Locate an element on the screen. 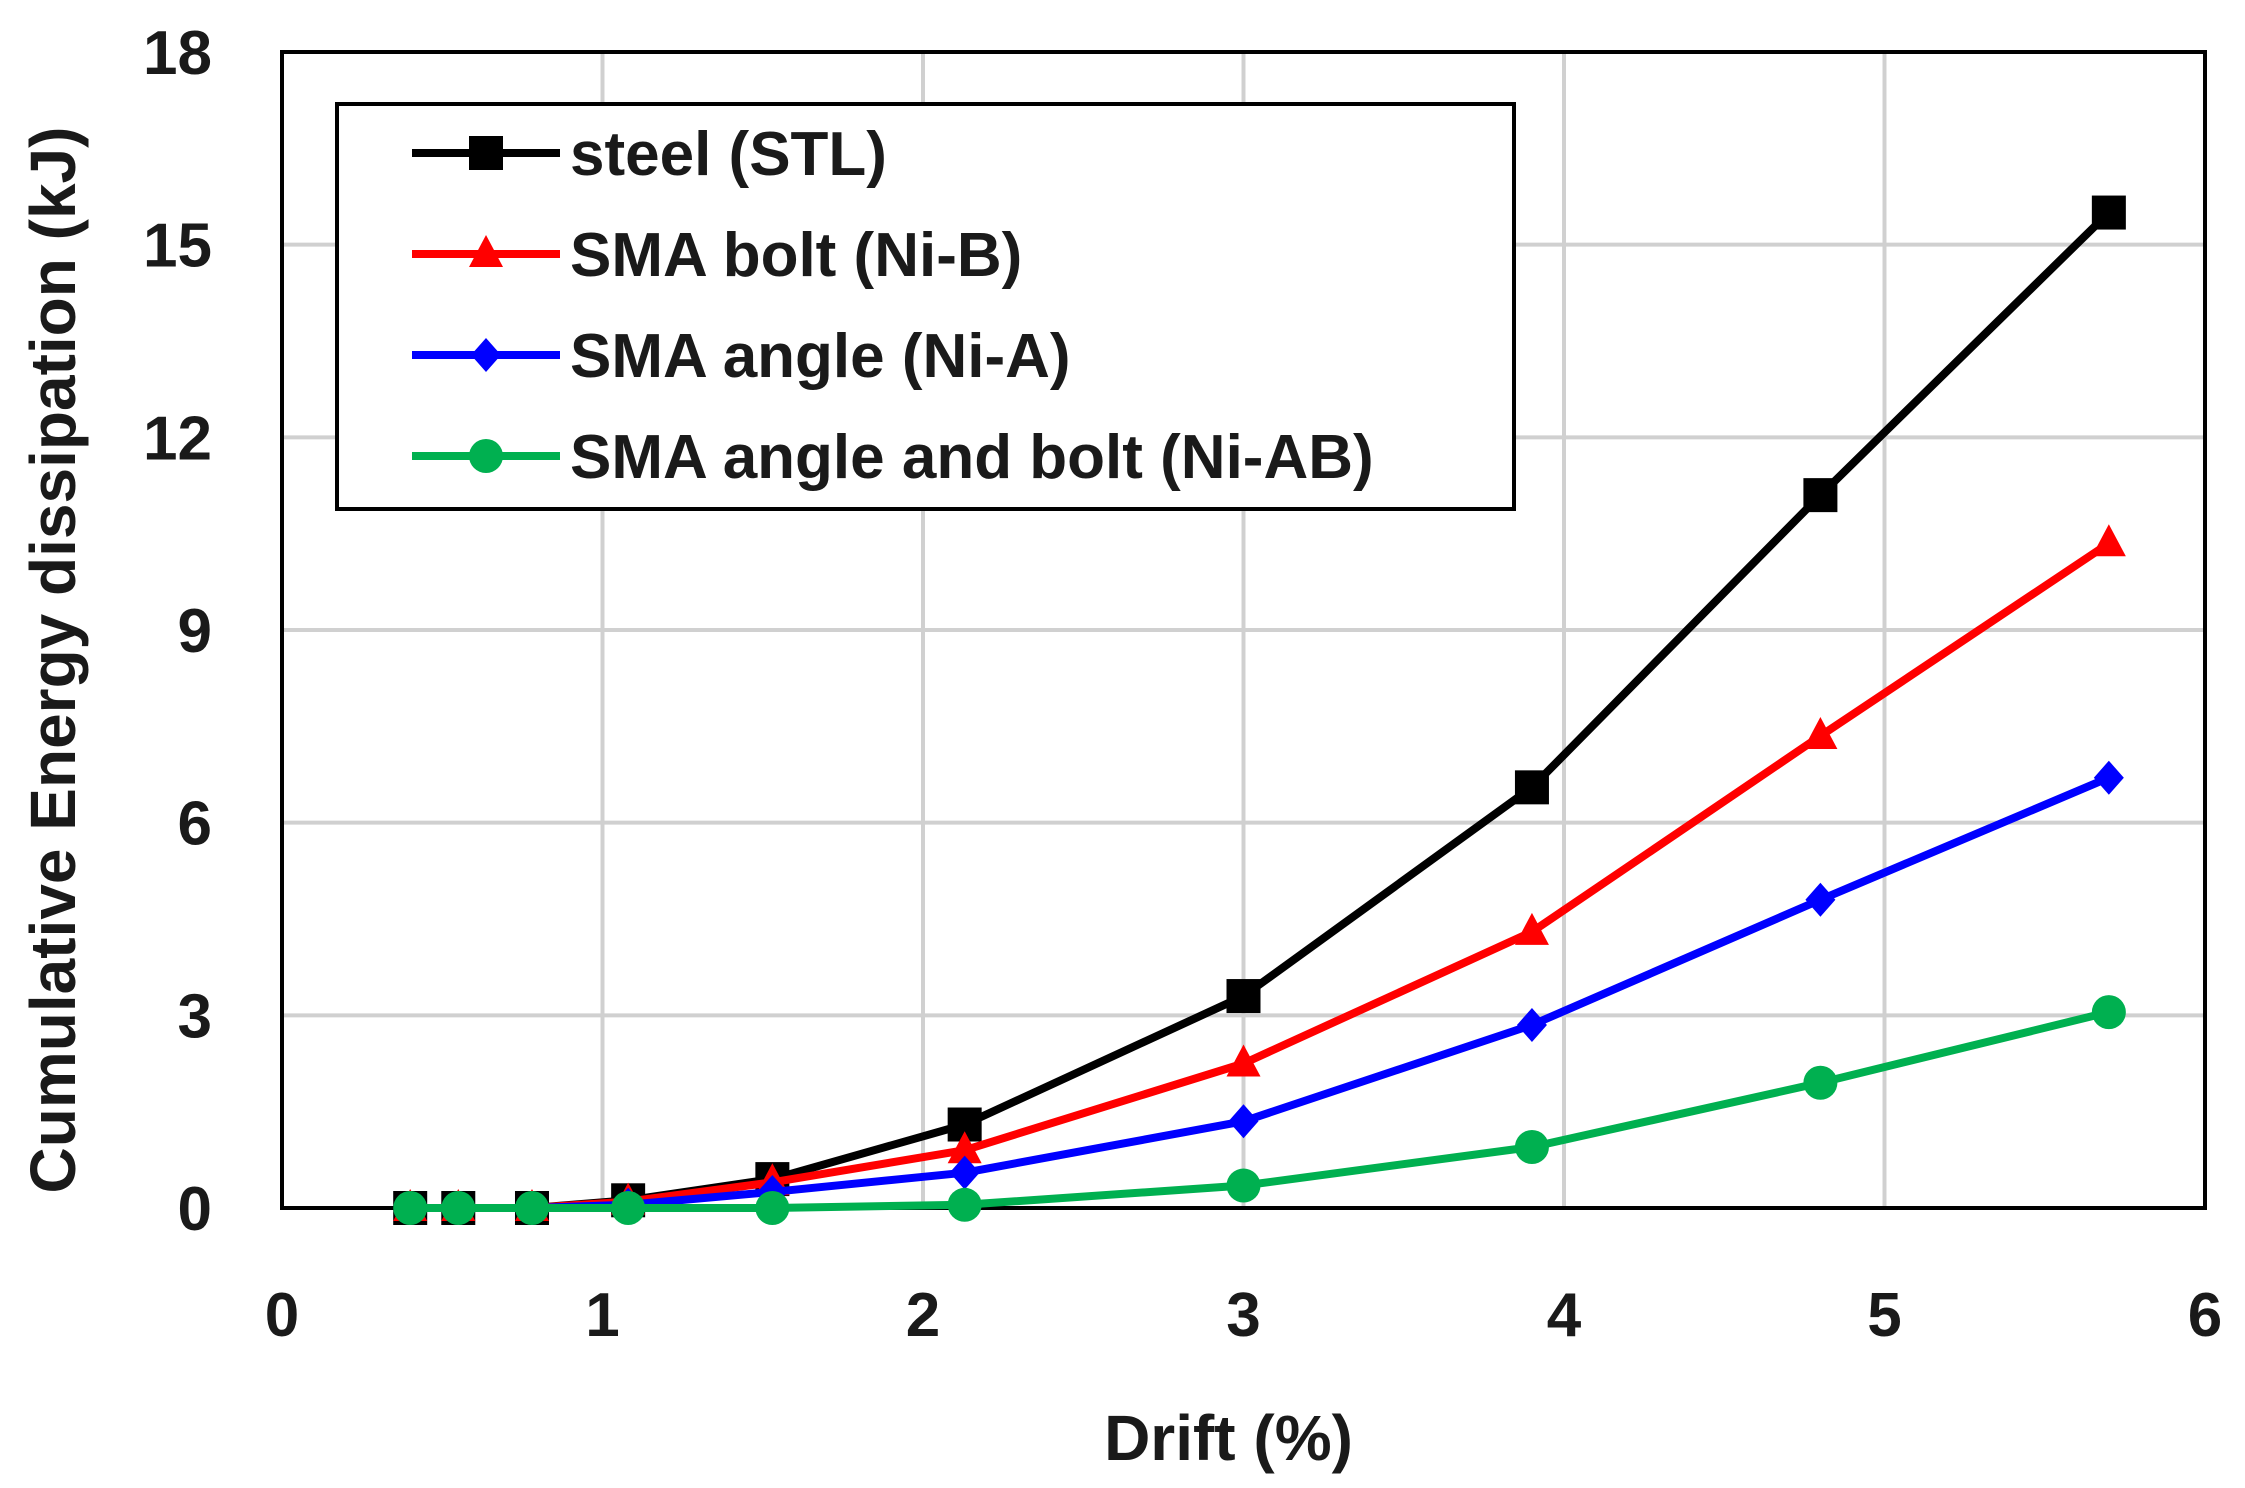  x-tick-label: 2 is located at coordinates (923, 1315).